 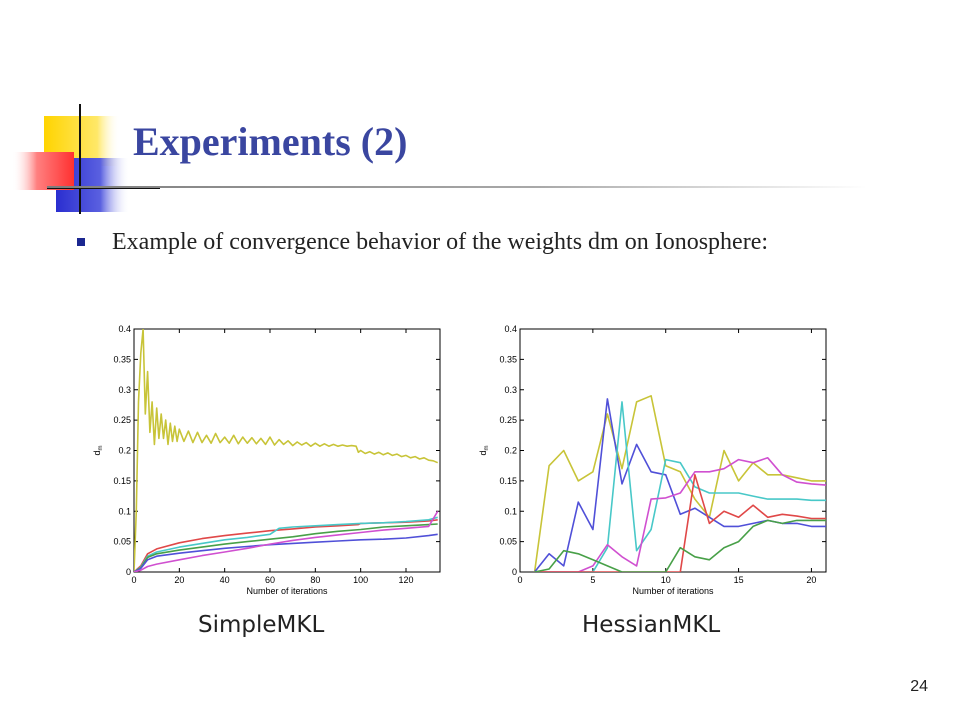 What do you see at coordinates (651, 625) in the screenshot?
I see `chart-label-hessianmkl: HessianMKL` at bounding box center [651, 625].